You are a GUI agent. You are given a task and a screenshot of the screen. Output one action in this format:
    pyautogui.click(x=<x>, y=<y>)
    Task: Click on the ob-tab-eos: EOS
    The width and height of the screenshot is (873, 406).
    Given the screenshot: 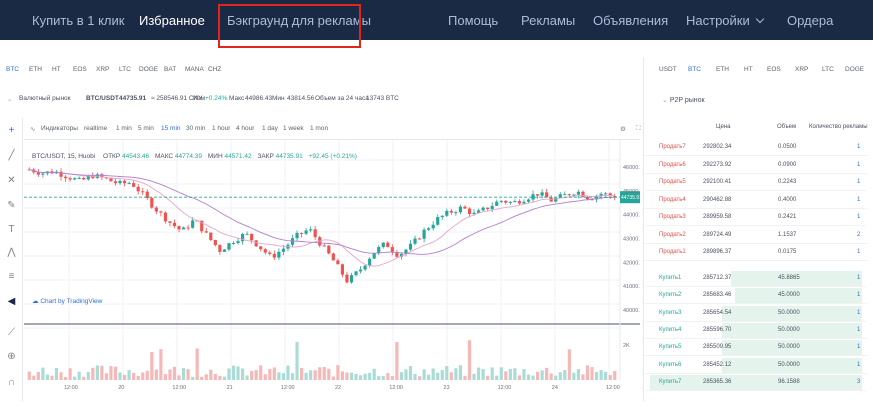 What is the action you would take?
    pyautogui.click(x=774, y=69)
    